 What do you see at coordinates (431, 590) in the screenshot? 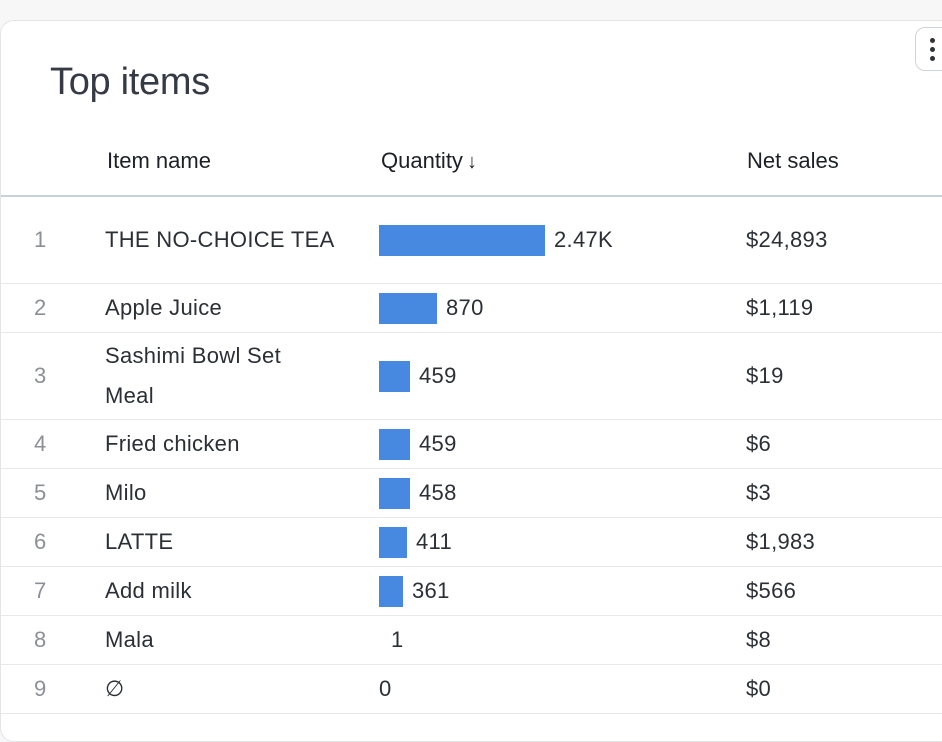
I see `quantity-value: 361` at bounding box center [431, 590].